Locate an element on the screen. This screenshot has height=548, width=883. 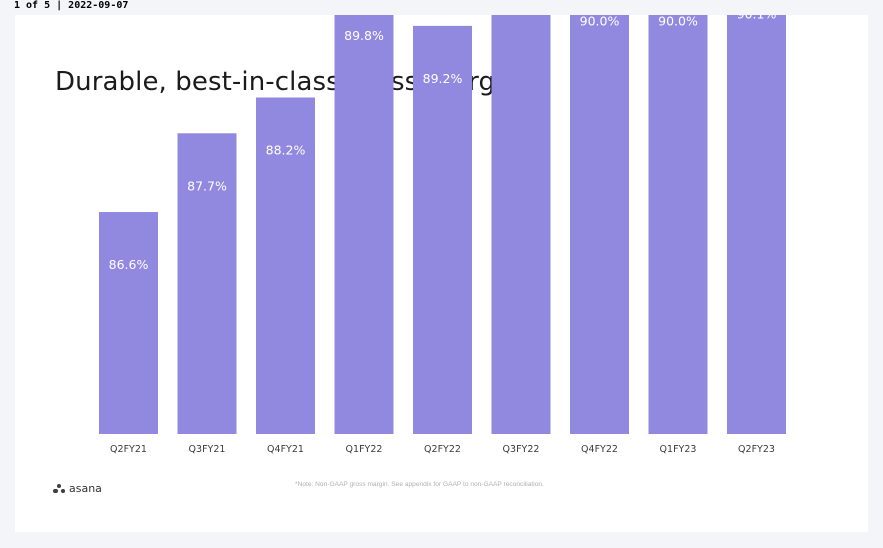
data-label-Q1FY22: 89.8% is located at coordinates (364, 35).